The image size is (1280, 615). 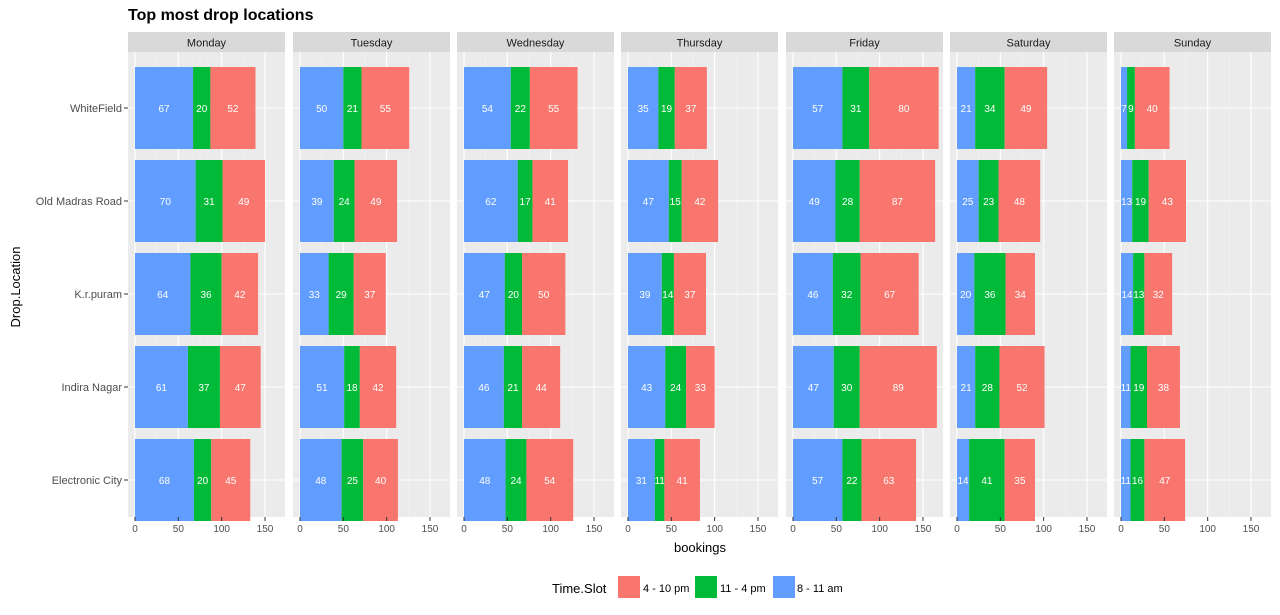 What do you see at coordinates (730, 587) in the screenshot?
I see `legend: 4 - 10 pm 11 - 4 pm 8 - 11 am` at bounding box center [730, 587].